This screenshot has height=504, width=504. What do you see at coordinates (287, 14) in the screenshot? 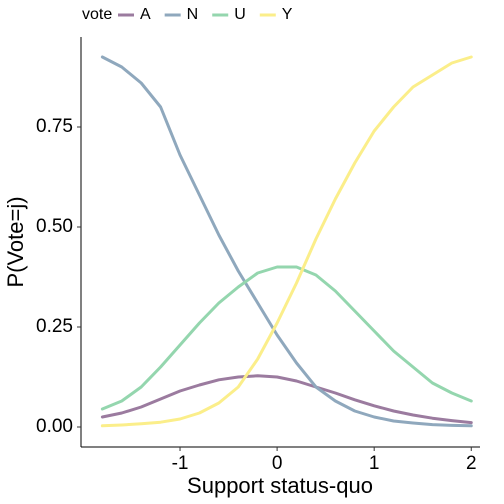
I see `legend-label: Y` at bounding box center [287, 14].